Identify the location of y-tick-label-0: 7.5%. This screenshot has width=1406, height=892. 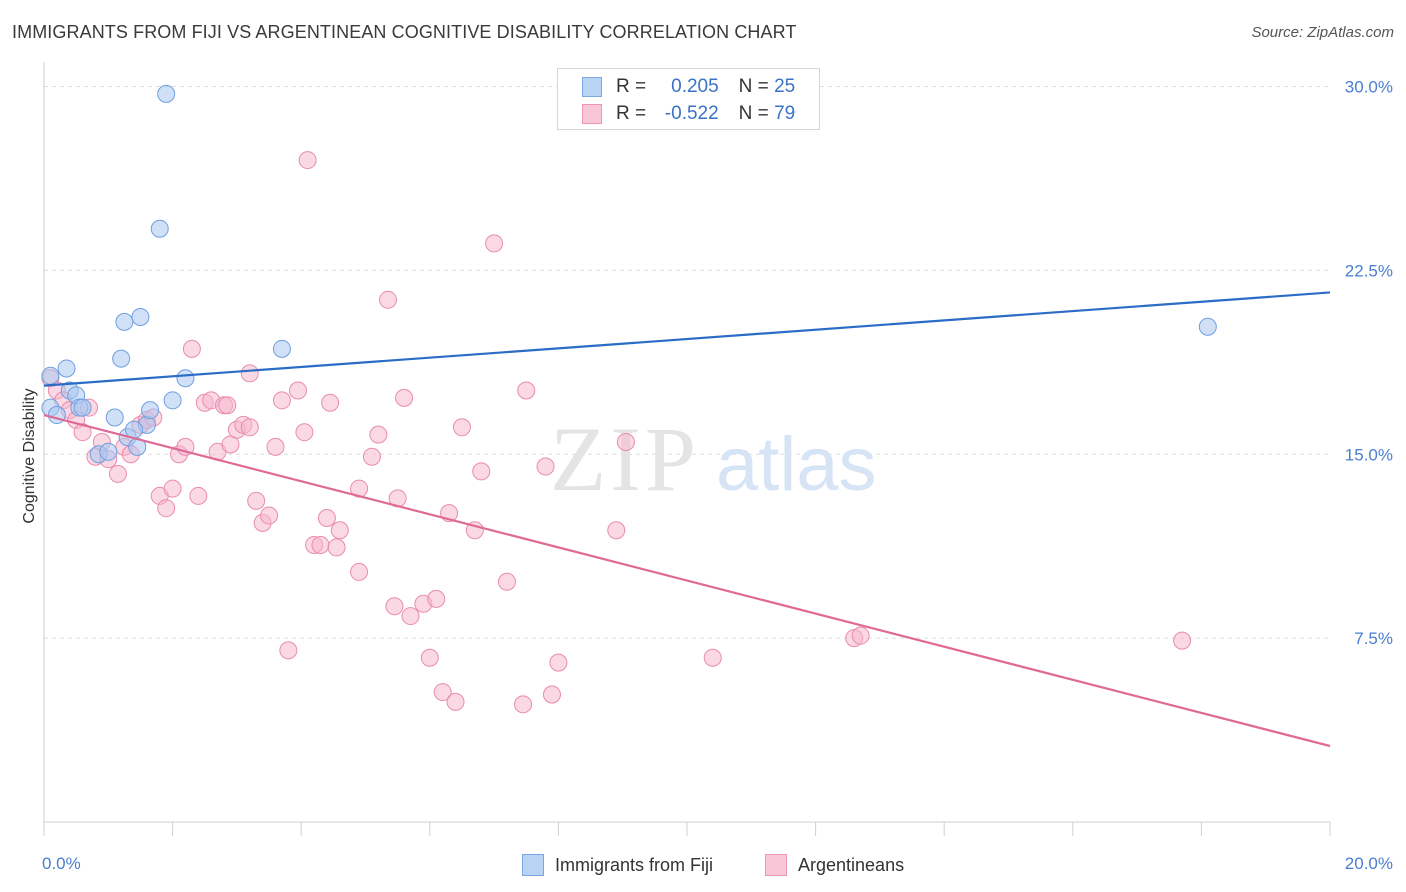
(1373, 638).